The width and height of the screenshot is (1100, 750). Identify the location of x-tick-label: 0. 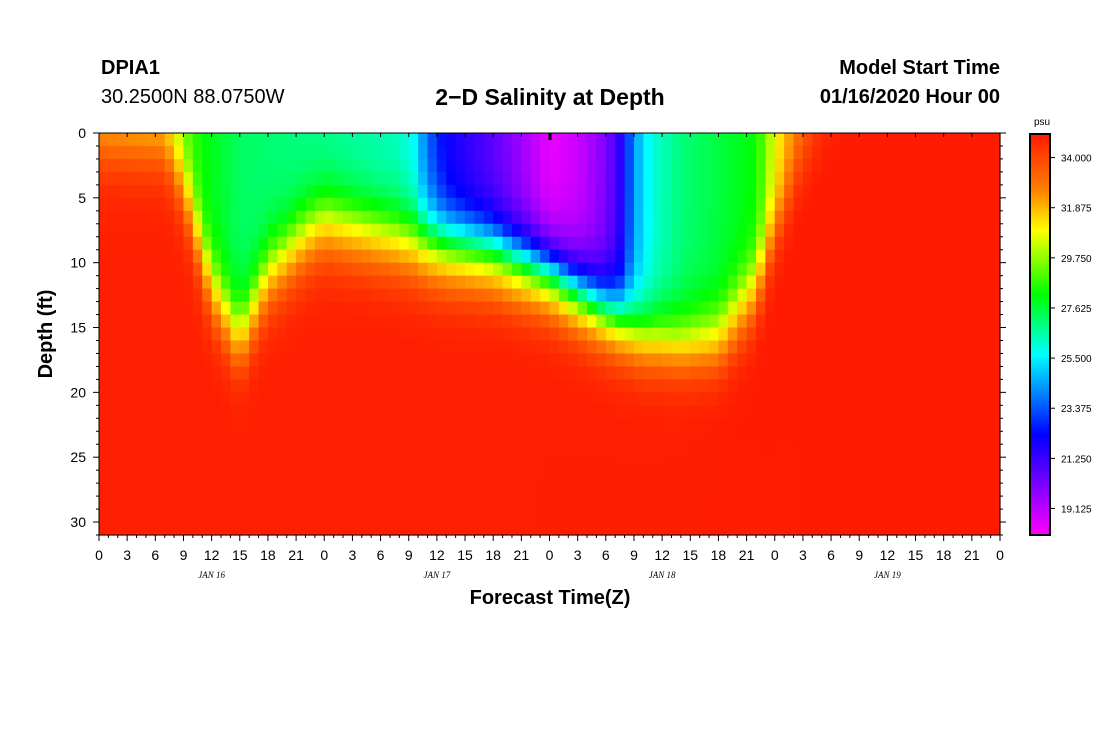
(324, 555).